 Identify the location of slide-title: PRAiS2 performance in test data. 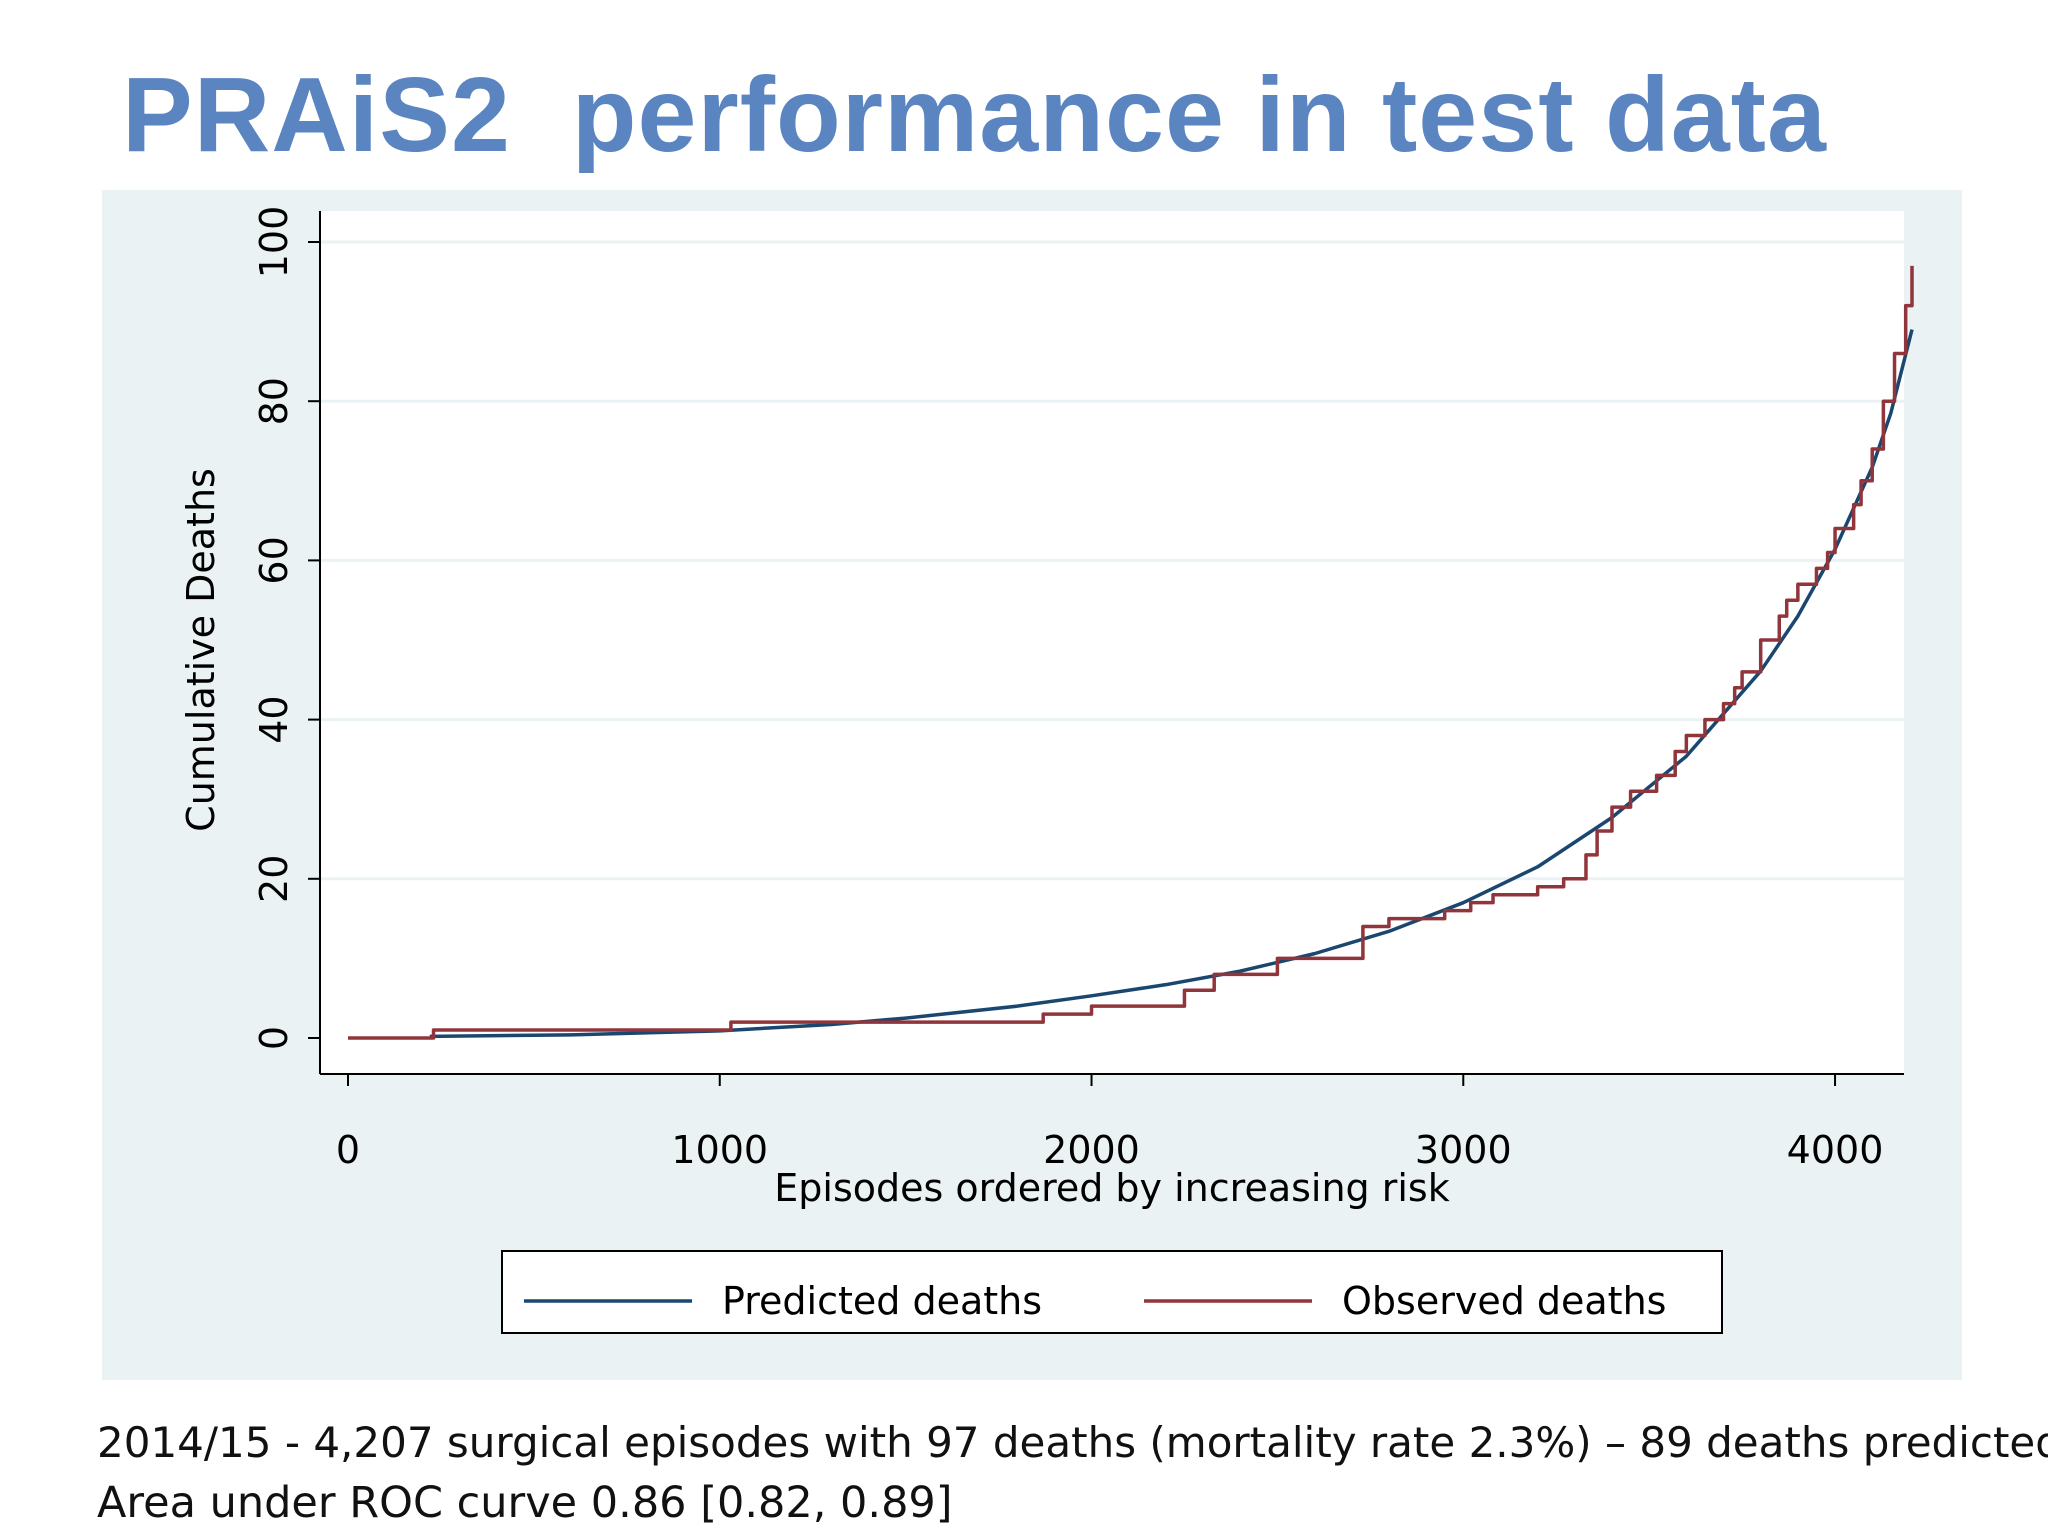
(974, 115).